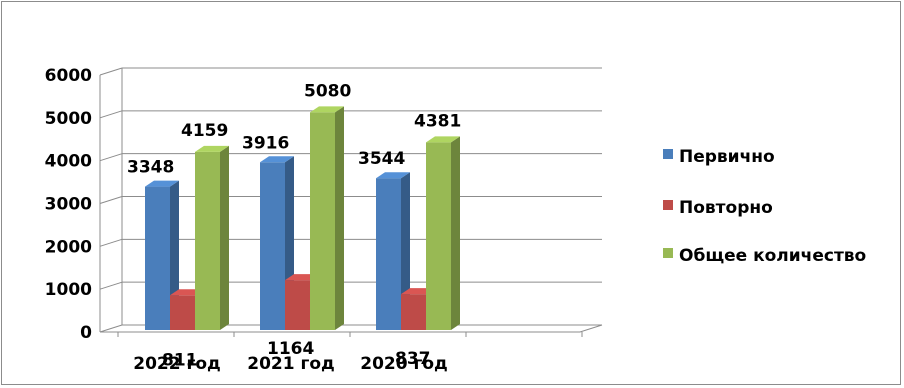 This screenshot has width=904, height=388. Describe the element at coordinates (290, 349) in the screenshot. I see `data-label: 1164` at that location.